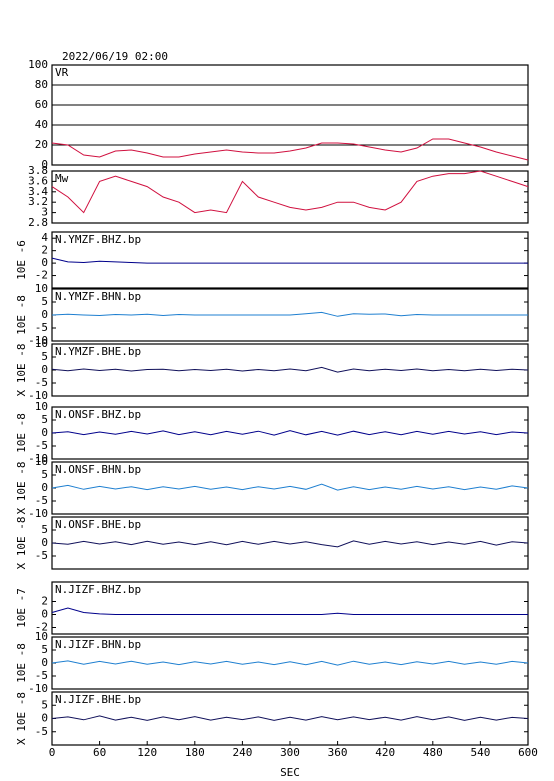  Describe the element at coordinates (62, 178) in the screenshot. I see `trace-name: Mw` at that location.